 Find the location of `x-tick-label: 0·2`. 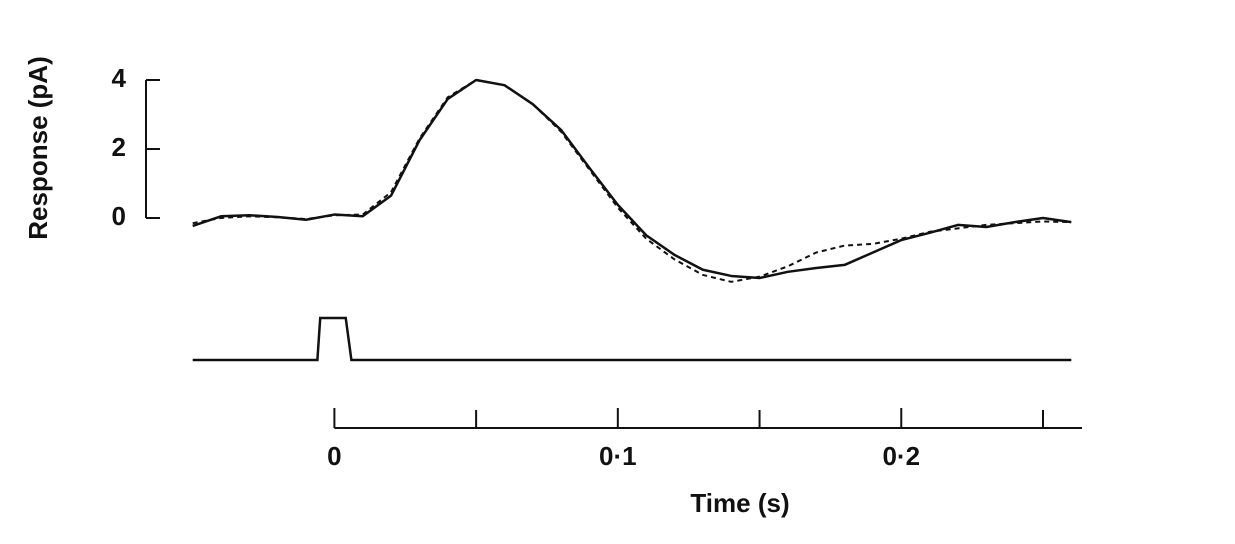

x-tick-label: 0·2 is located at coordinates (901, 456).